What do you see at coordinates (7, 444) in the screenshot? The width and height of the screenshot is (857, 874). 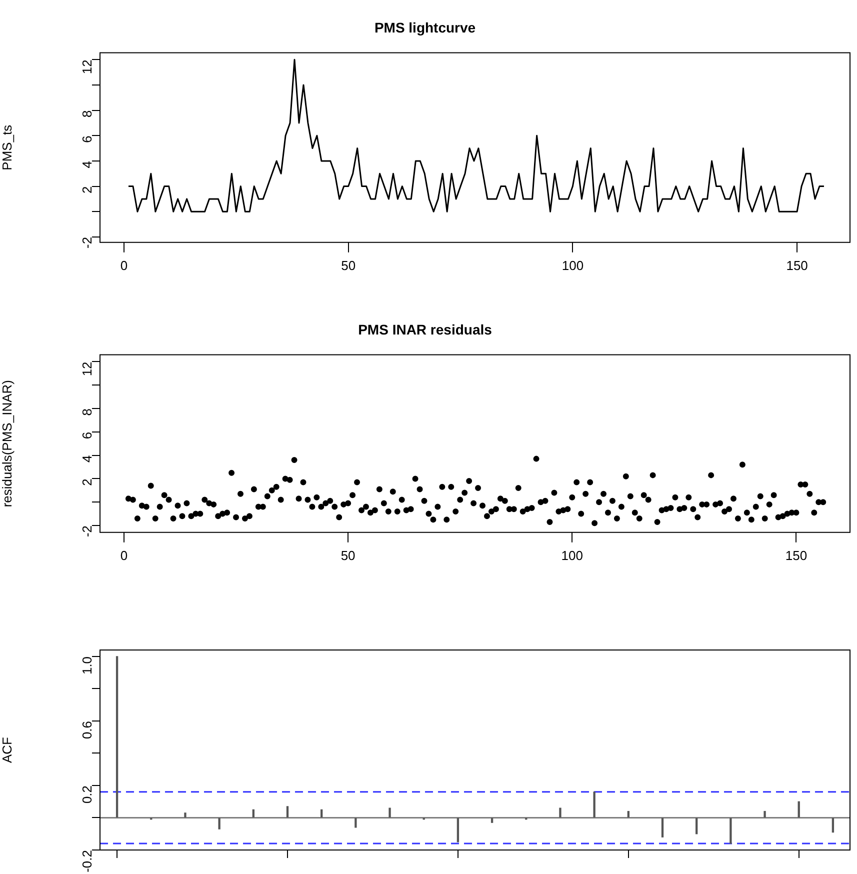 I see `y-axis-title: residuals(PMS_INAR)` at bounding box center [7, 444].